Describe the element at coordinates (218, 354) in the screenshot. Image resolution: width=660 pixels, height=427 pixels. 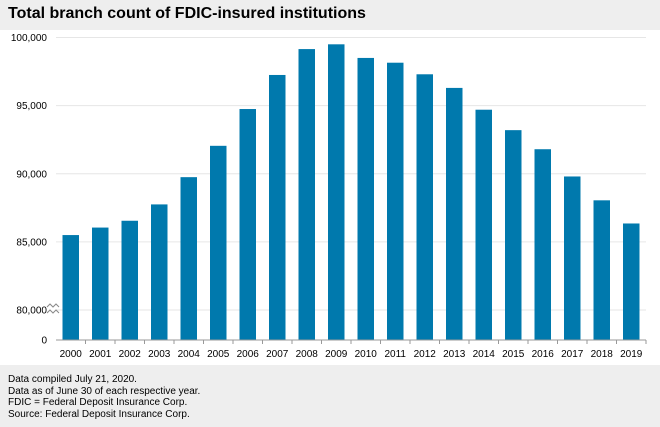
I see `x-tick-label: 2005` at that location.